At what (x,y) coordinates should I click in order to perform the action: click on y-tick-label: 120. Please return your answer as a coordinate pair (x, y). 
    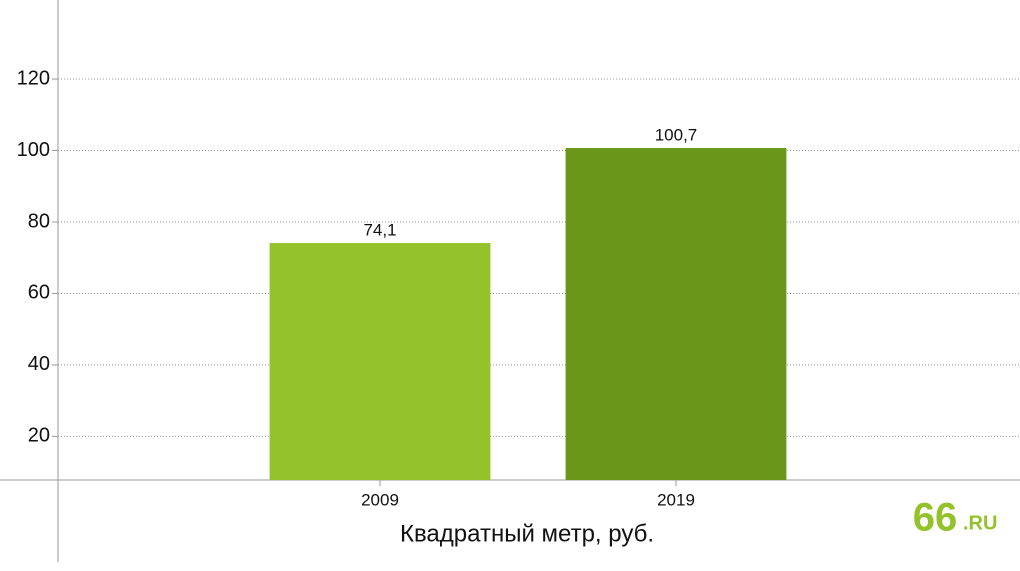
    Looking at the image, I should click on (33, 78).